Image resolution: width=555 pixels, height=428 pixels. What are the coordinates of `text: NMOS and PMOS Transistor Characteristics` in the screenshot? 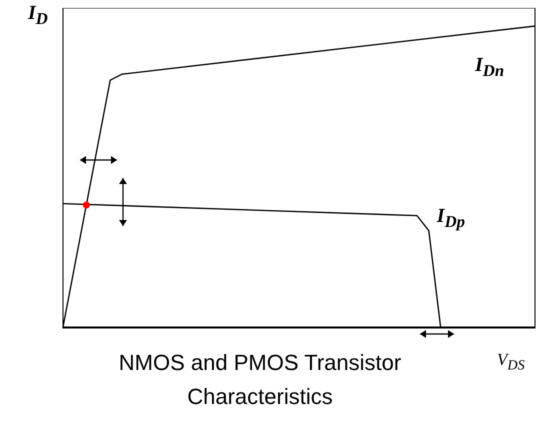 It's located at (260, 380).